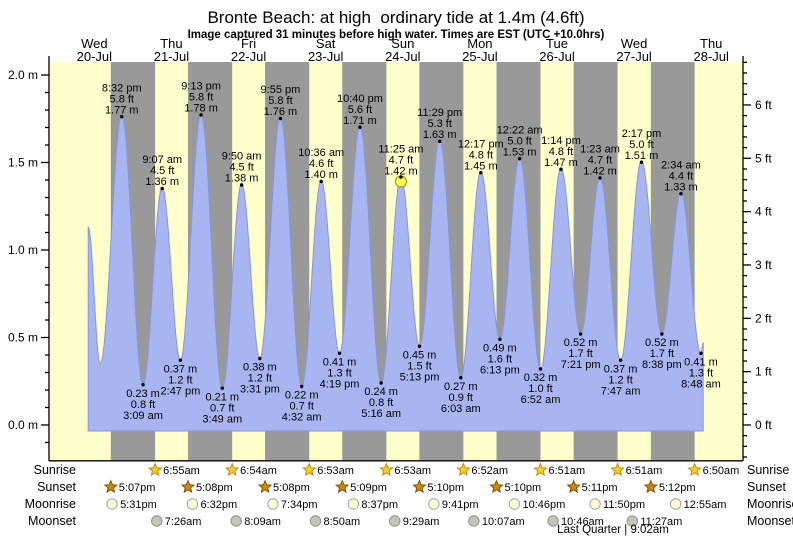  Describe the element at coordinates (403, 56) in the screenshot. I see `day-date: 24-Jul` at that location.